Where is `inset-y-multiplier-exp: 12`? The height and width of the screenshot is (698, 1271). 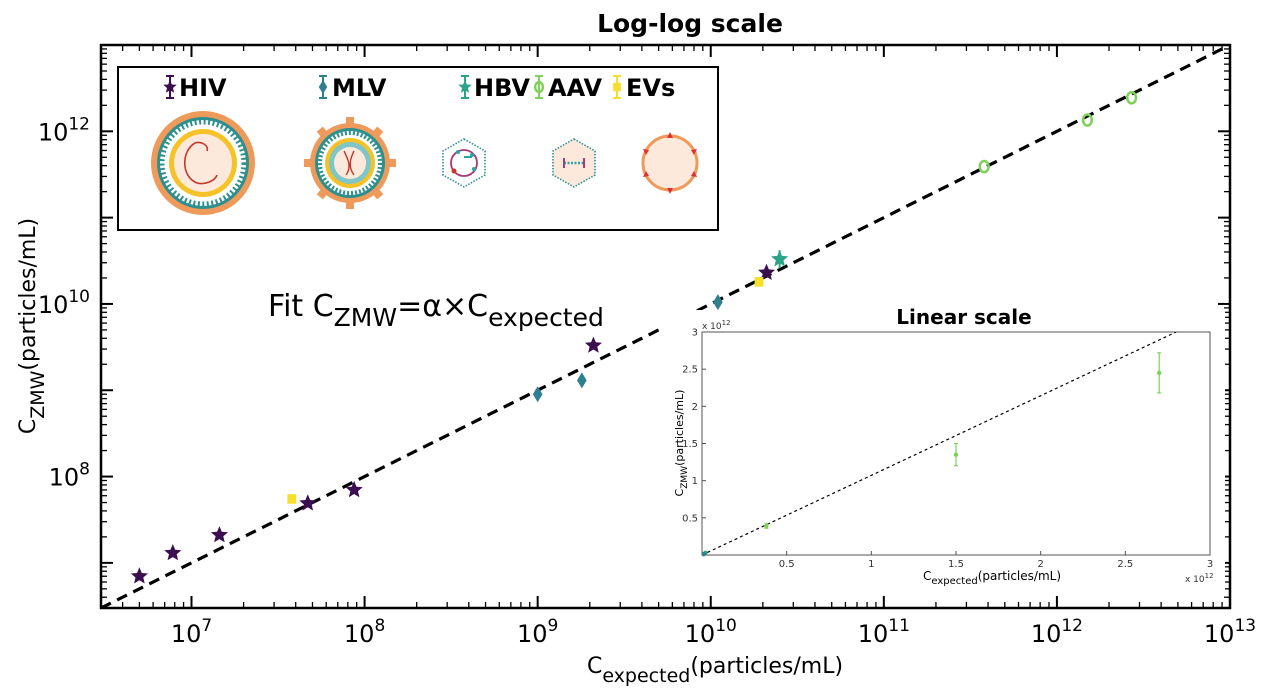 inset-y-multiplier-exp: 12 is located at coordinates (726, 323).